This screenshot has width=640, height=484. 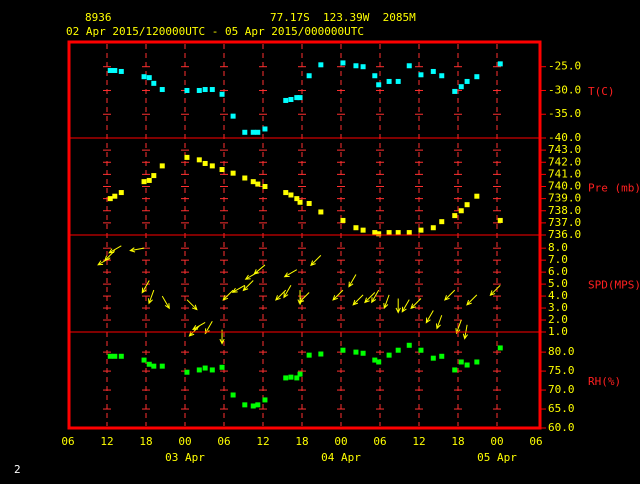 I want to click on y-tick-label: -30.0, so click(x=564, y=89).